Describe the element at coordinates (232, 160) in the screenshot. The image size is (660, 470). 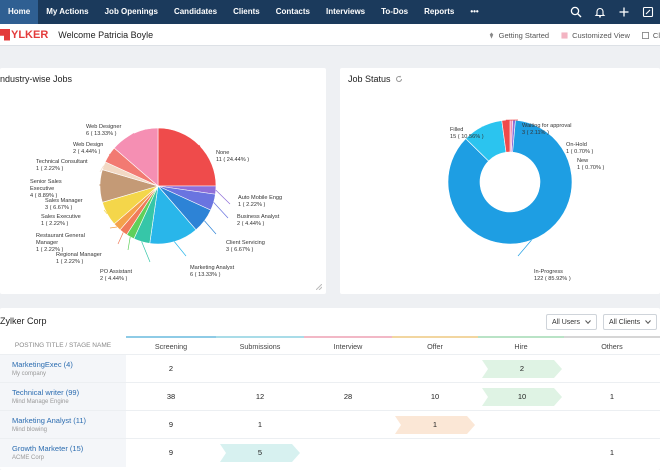
I see `pie-label-text: 11 ( 24.44% )` at that location.